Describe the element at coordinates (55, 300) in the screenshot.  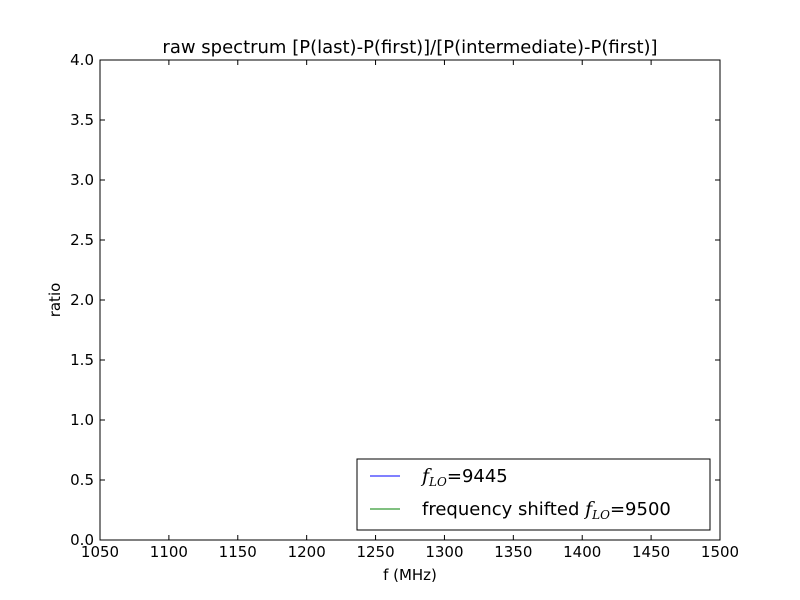
I see `y-axis-label: ratio` at that location.